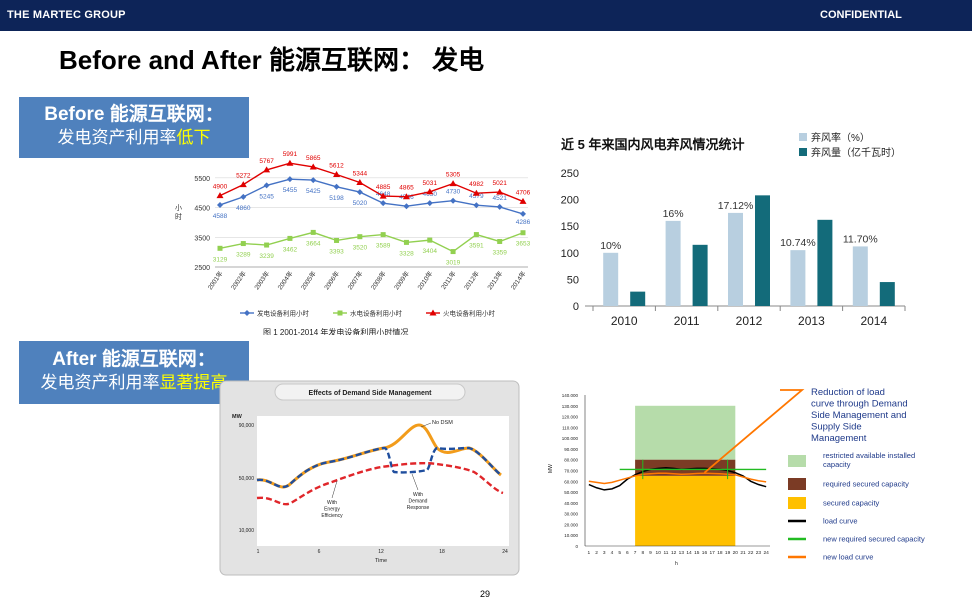 The image size is (972, 608). I want to click on data-label: 16%, so click(673, 214).